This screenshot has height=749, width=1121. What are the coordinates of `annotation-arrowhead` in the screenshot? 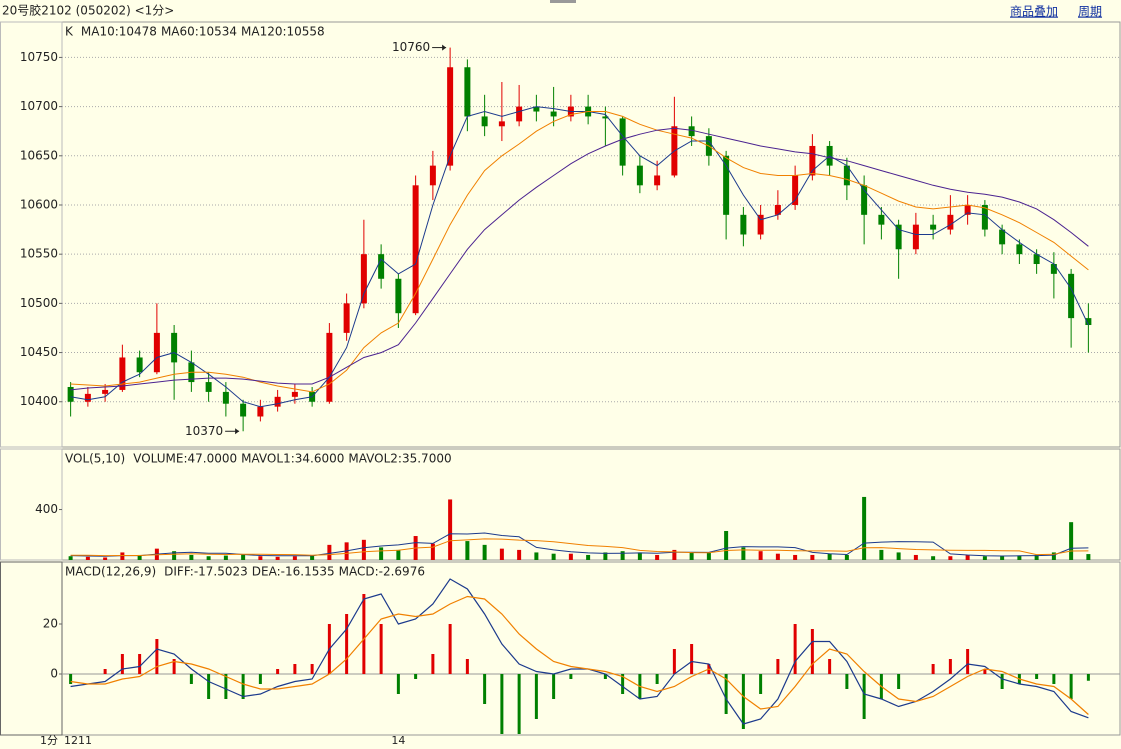 It's located at (237, 431).